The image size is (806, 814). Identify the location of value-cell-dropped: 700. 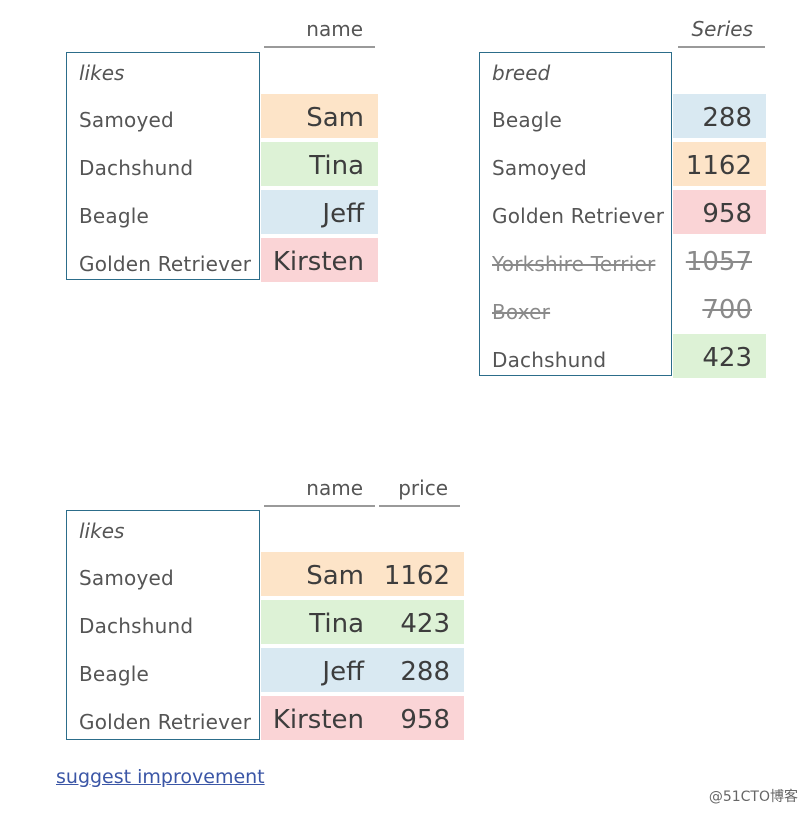
(727, 310).